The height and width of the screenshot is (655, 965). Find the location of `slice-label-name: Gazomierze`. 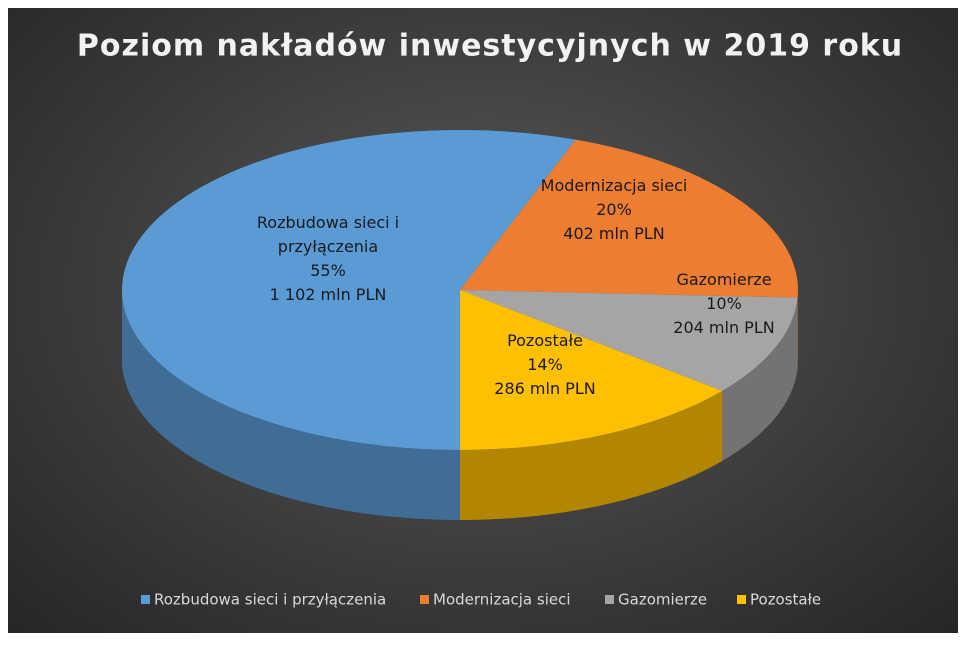

slice-label-name: Gazomierze is located at coordinates (724, 279).